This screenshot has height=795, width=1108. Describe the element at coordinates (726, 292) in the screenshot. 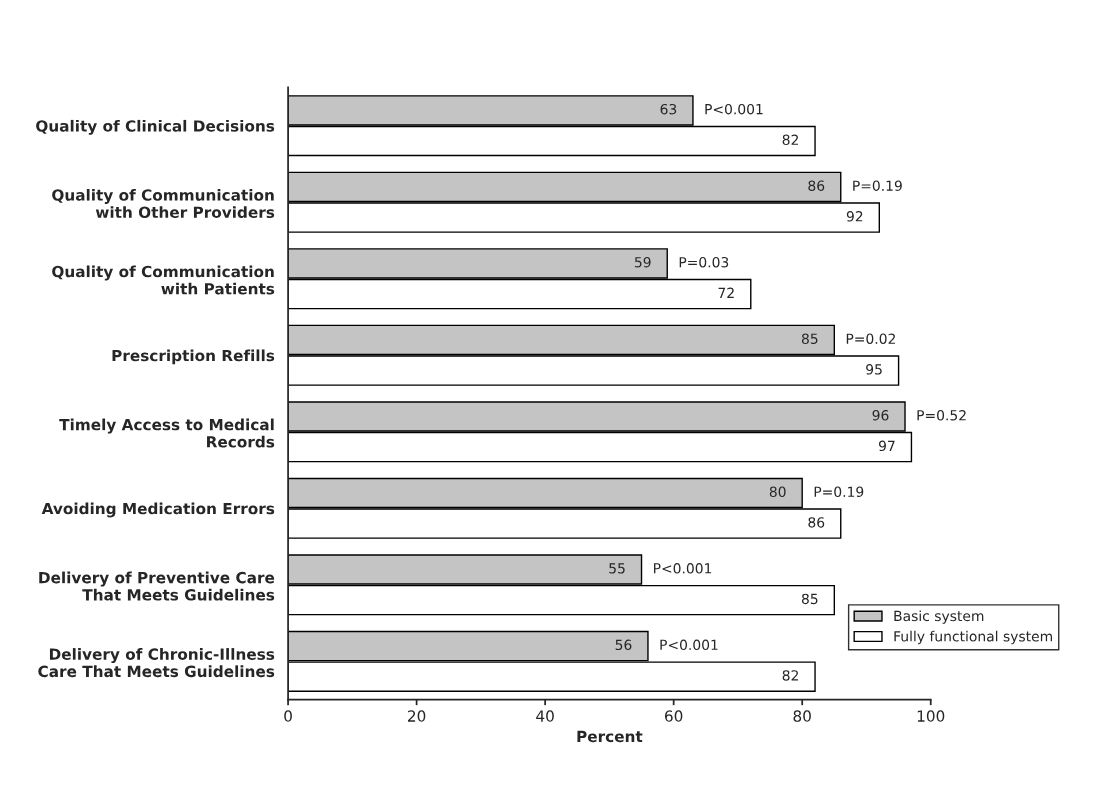

I see `data-label: 72` at that location.